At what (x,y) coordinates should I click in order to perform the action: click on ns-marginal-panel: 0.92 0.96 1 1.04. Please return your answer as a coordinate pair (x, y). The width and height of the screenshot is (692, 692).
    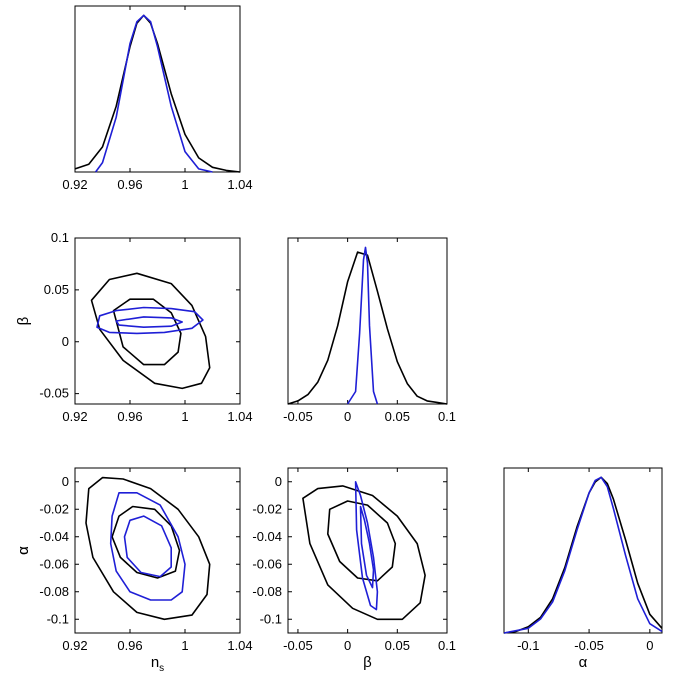
    Looking at the image, I should click on (157, 98).